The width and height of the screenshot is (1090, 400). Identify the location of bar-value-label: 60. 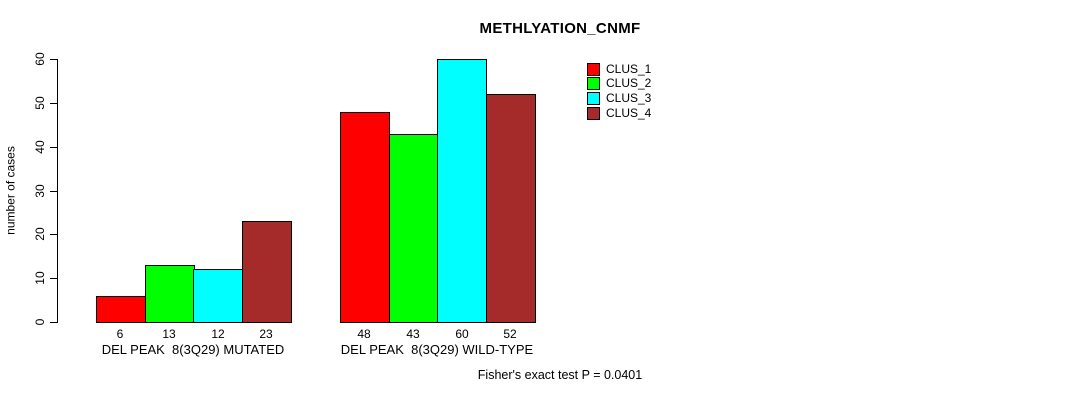
(462, 334).